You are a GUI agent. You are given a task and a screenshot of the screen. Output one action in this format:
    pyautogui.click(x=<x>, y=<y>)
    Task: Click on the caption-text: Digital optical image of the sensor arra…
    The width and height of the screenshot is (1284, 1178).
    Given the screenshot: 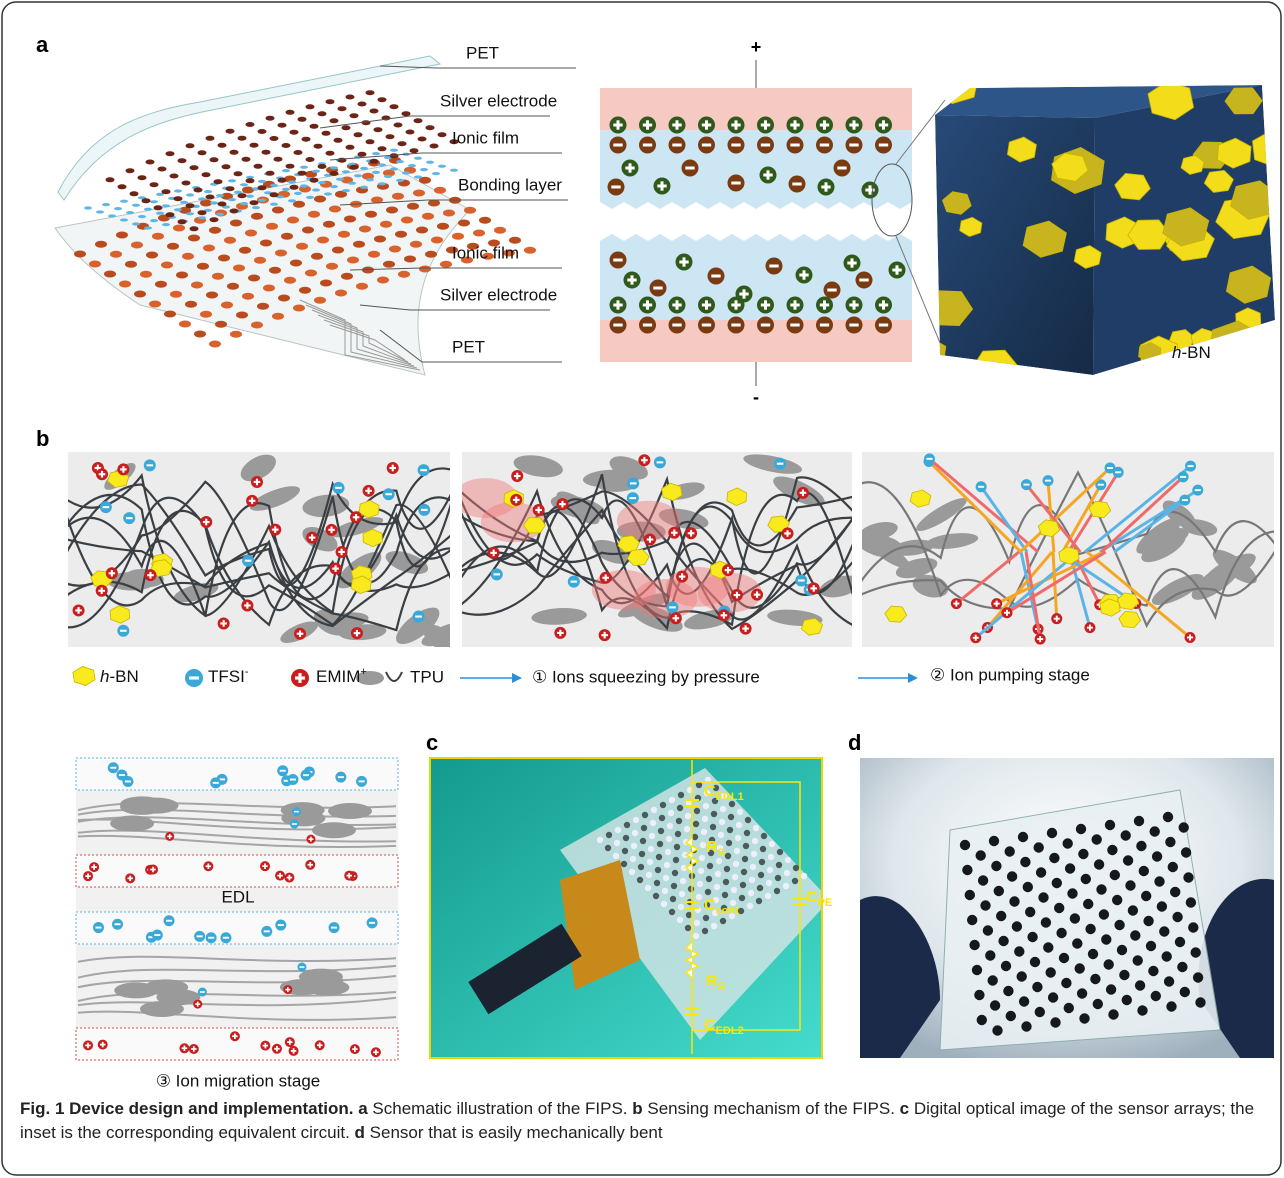 What is the action you would take?
    pyautogui.click(x=637, y=1120)
    